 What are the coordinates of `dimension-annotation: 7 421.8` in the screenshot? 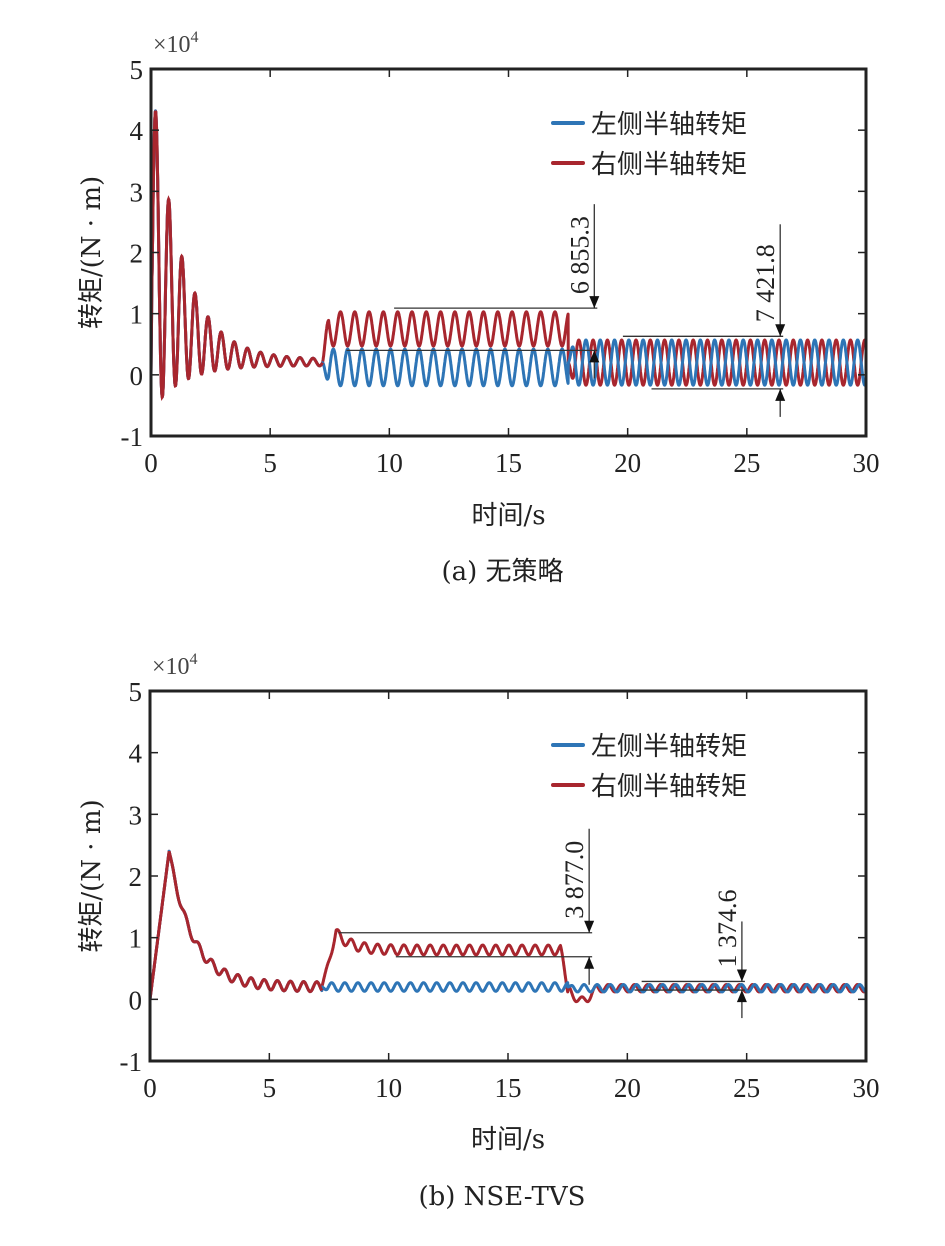 It's located at (704, 320).